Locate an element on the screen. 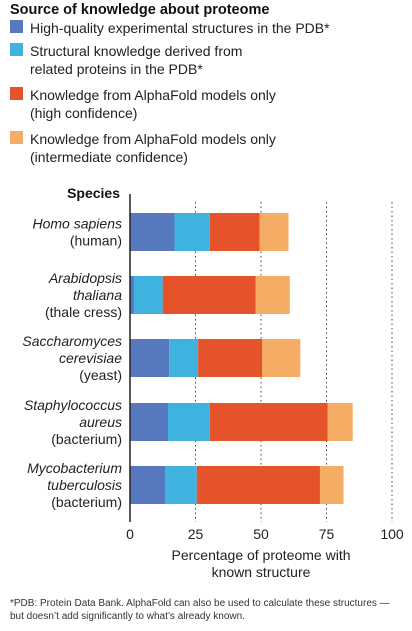 Image resolution: width=412 pixels, height=631 pixels. x-tick-label: 50 is located at coordinates (261, 534).